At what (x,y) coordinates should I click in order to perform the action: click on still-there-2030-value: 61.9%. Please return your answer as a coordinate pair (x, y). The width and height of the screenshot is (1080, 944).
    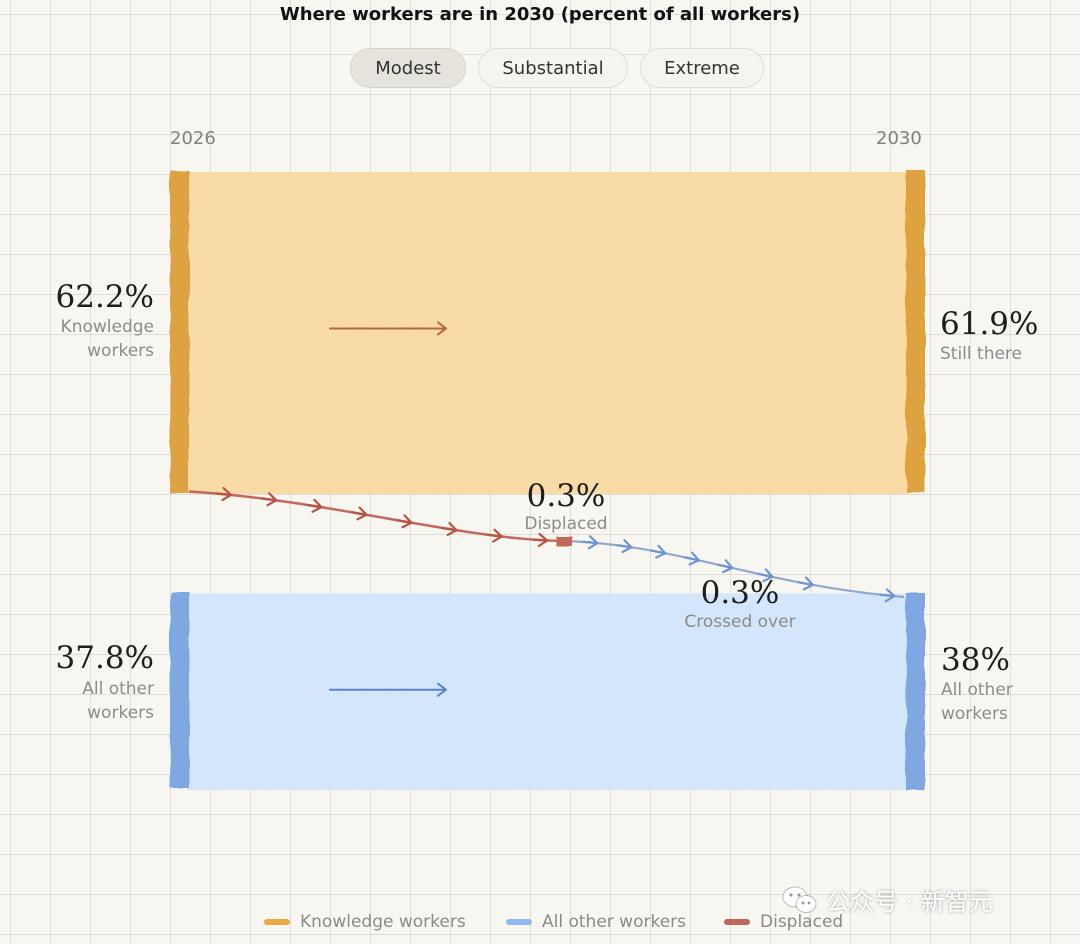
    Looking at the image, I should click on (989, 324).